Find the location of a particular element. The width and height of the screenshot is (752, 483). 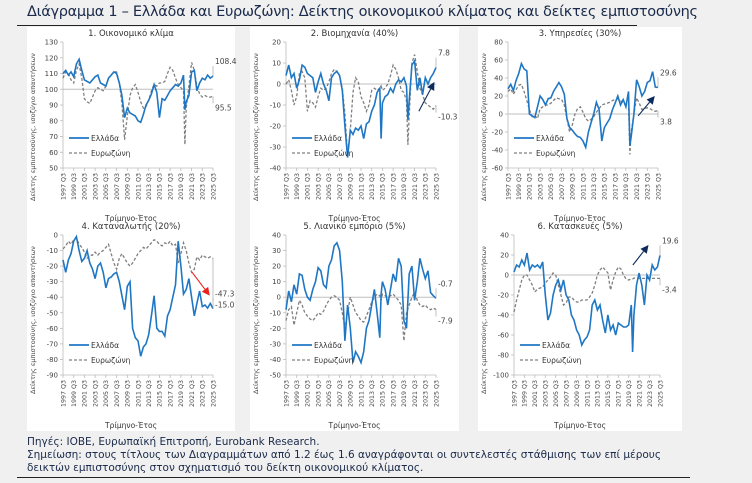

chart-title: 4. Καταναλωτής (20%) is located at coordinates (131, 227).